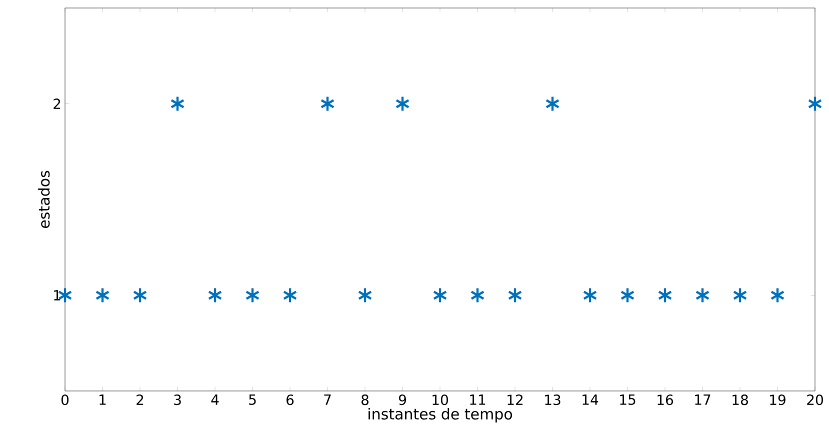  Describe the element at coordinates (177, 400) in the screenshot. I see `x-tick-label: 3` at that location.